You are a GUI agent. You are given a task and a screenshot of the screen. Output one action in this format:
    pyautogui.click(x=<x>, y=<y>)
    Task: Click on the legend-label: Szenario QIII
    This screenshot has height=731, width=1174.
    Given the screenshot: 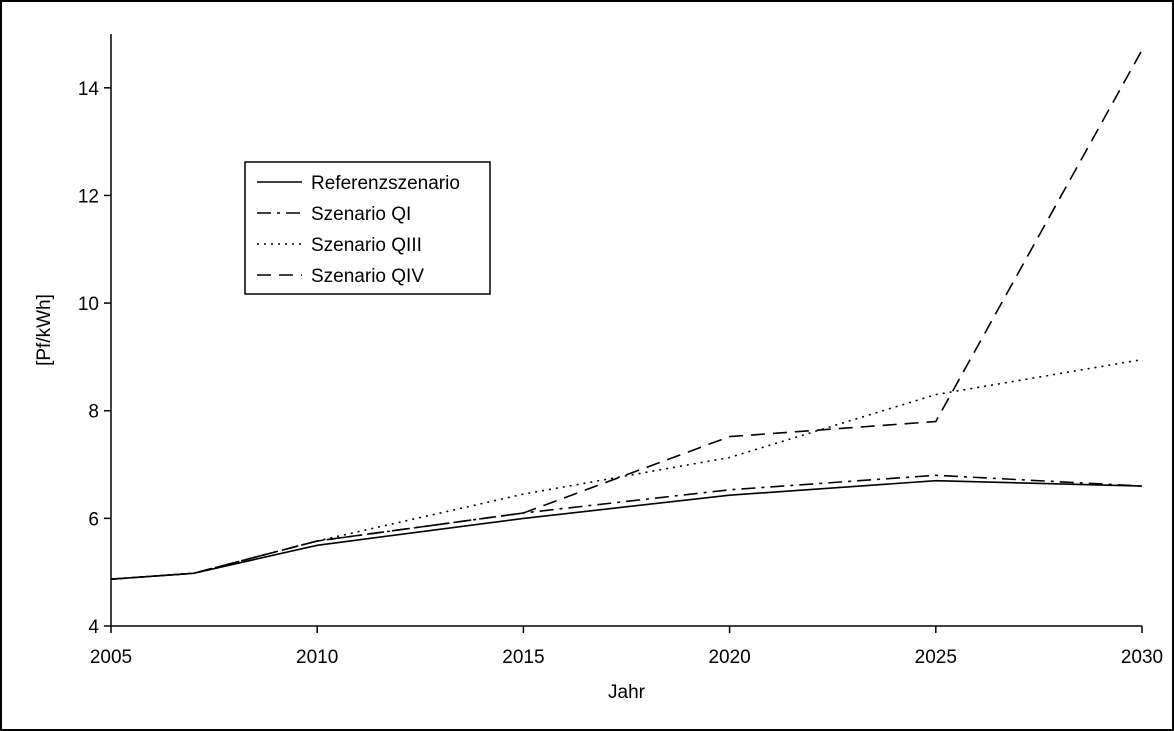 What is the action you would take?
    pyautogui.click(x=366, y=245)
    